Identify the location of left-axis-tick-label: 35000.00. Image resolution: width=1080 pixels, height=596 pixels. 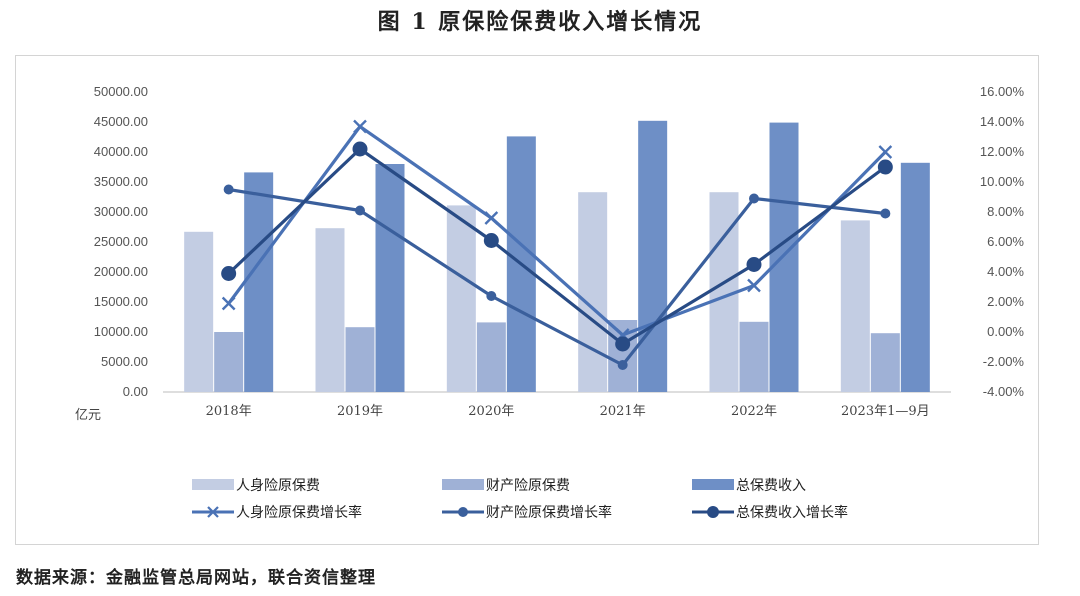
(121, 181).